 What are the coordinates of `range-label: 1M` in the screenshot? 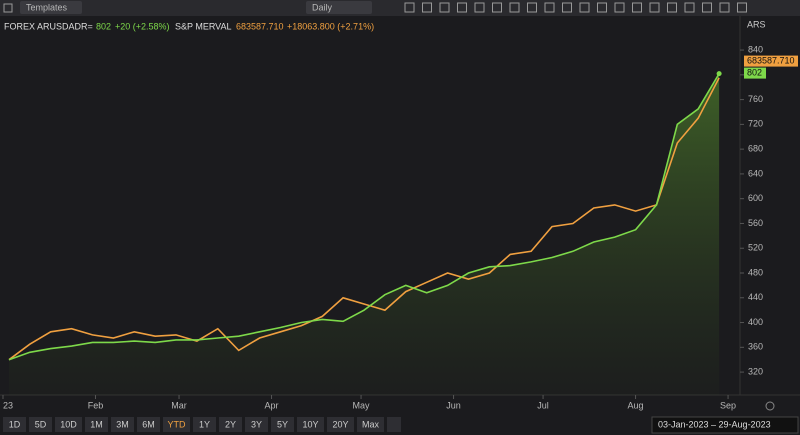 It's located at (96, 424).